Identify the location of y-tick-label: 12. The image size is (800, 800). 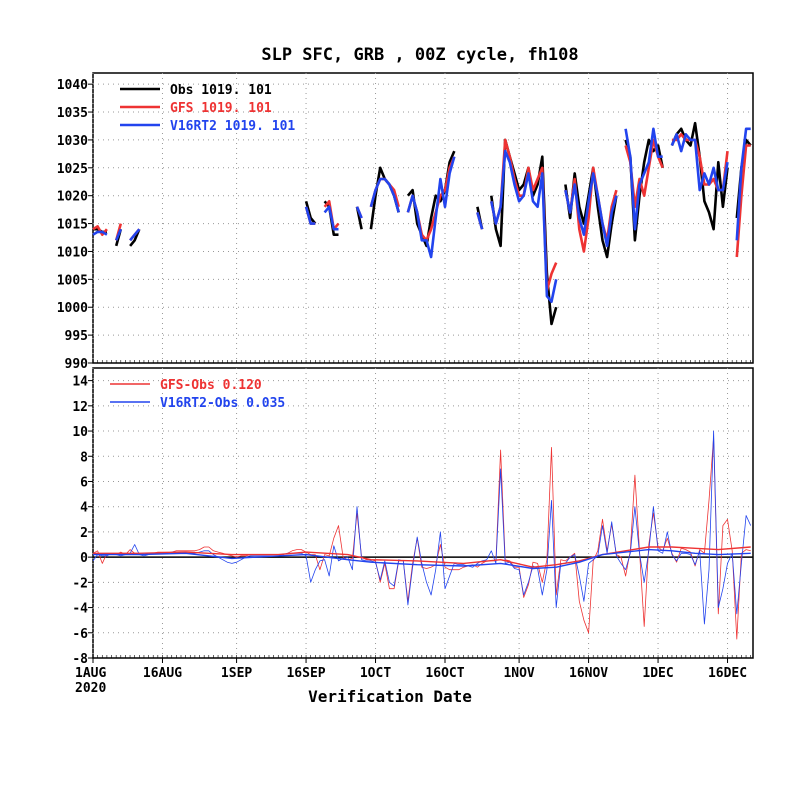
(80, 407).